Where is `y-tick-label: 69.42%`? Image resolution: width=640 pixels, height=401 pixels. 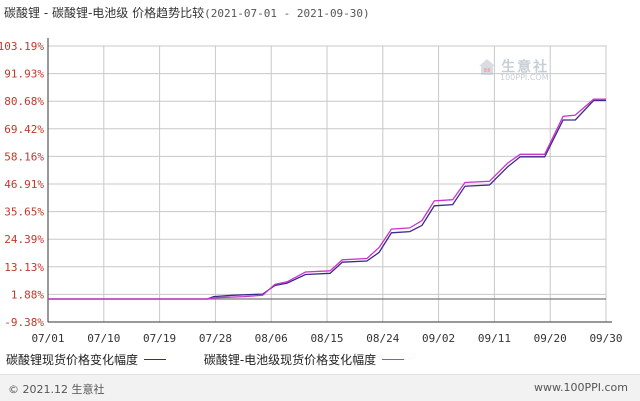 y-tick-label: 69.42% is located at coordinates (24, 129).